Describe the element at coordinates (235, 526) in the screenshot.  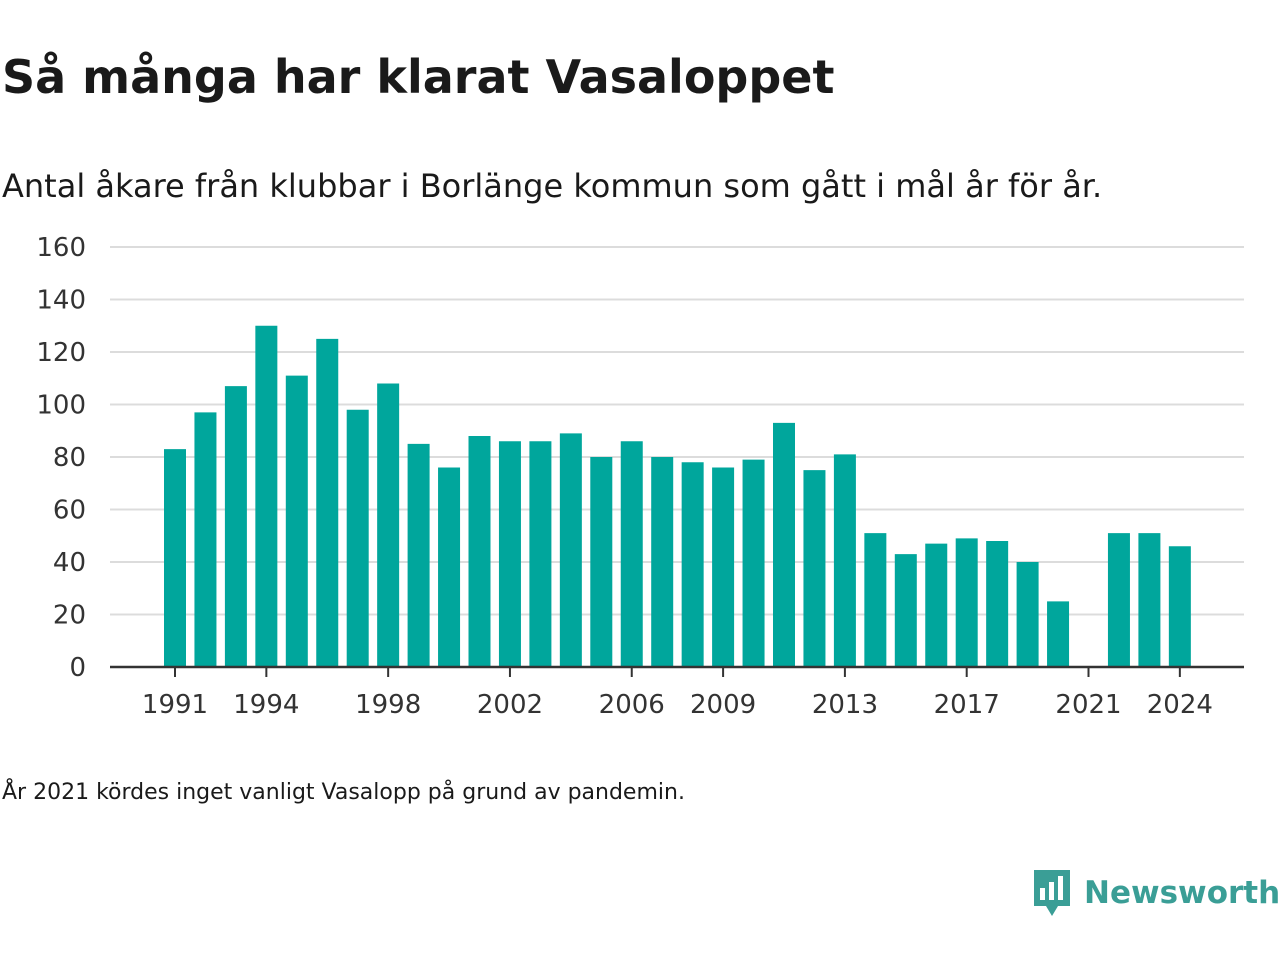
I see `bar-1993` at that location.